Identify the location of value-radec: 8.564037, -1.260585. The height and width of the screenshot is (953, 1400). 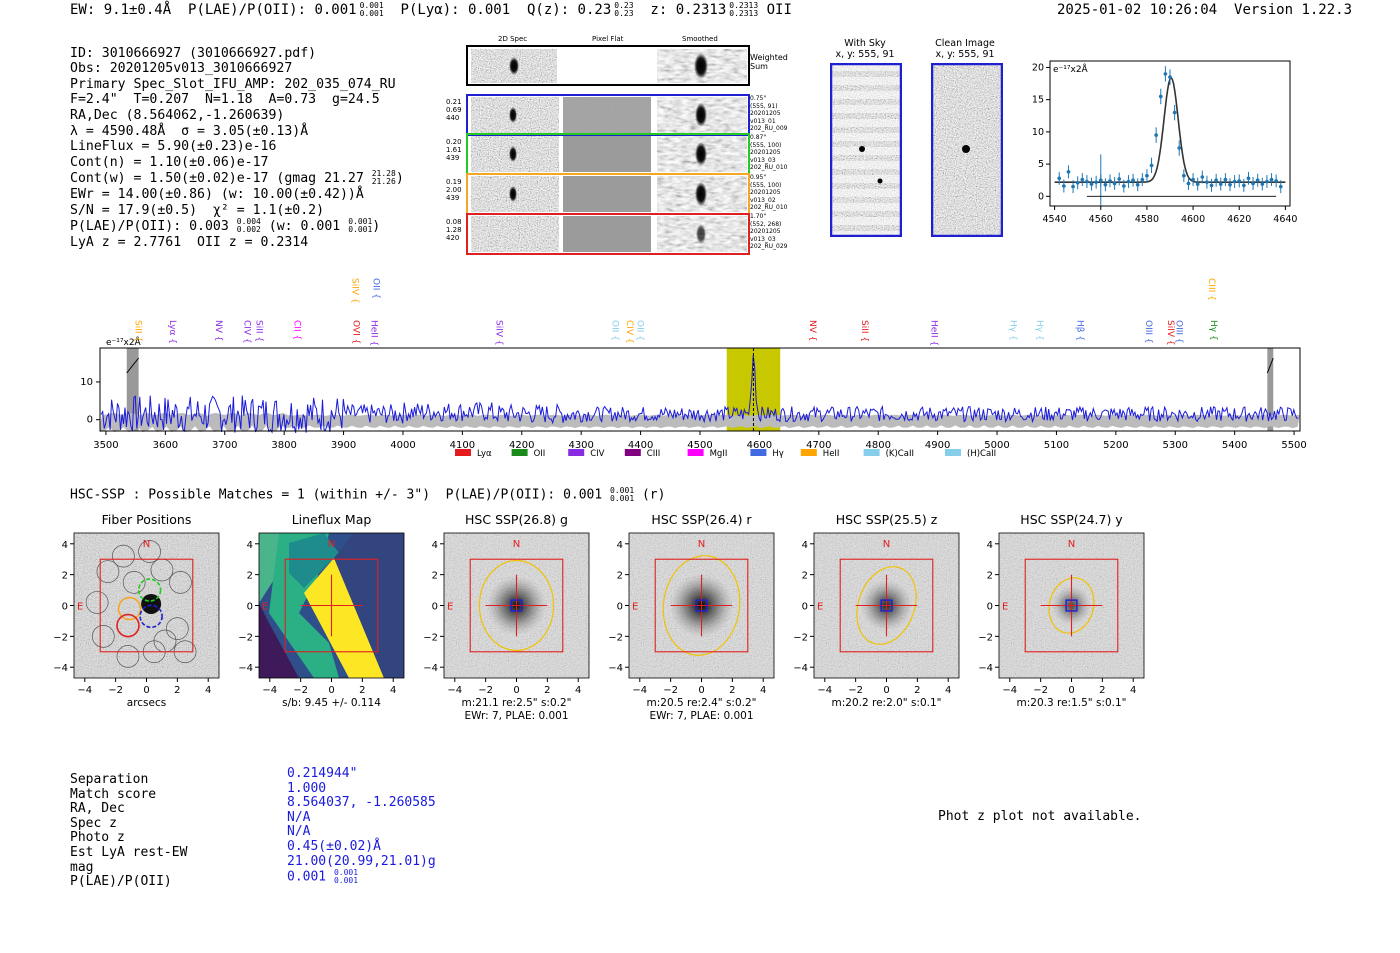
(361, 803).